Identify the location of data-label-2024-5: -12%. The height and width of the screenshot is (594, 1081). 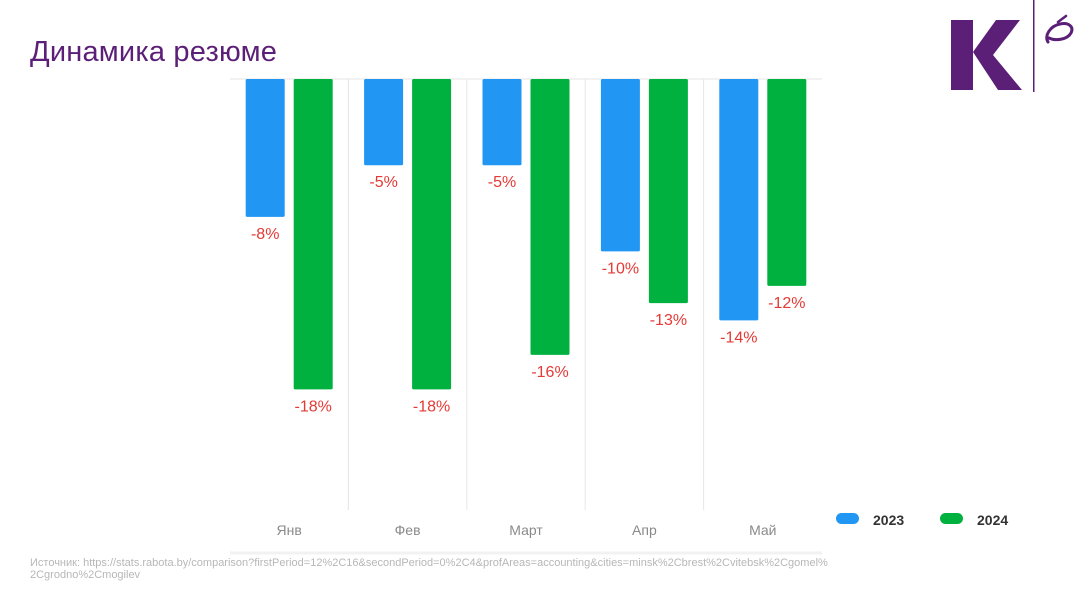
(786, 303).